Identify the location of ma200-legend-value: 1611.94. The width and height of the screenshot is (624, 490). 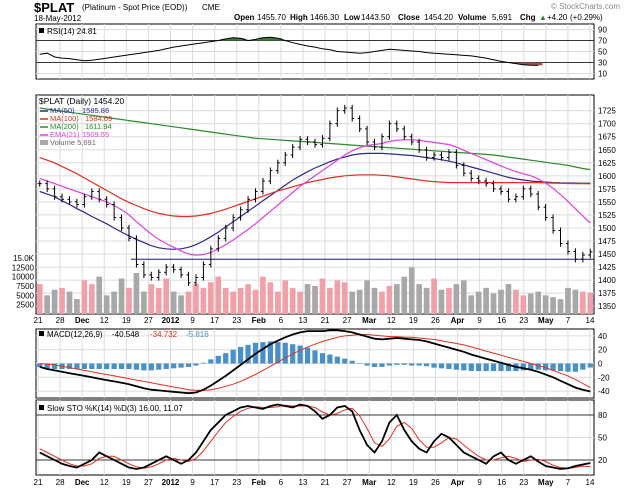
(98, 126).